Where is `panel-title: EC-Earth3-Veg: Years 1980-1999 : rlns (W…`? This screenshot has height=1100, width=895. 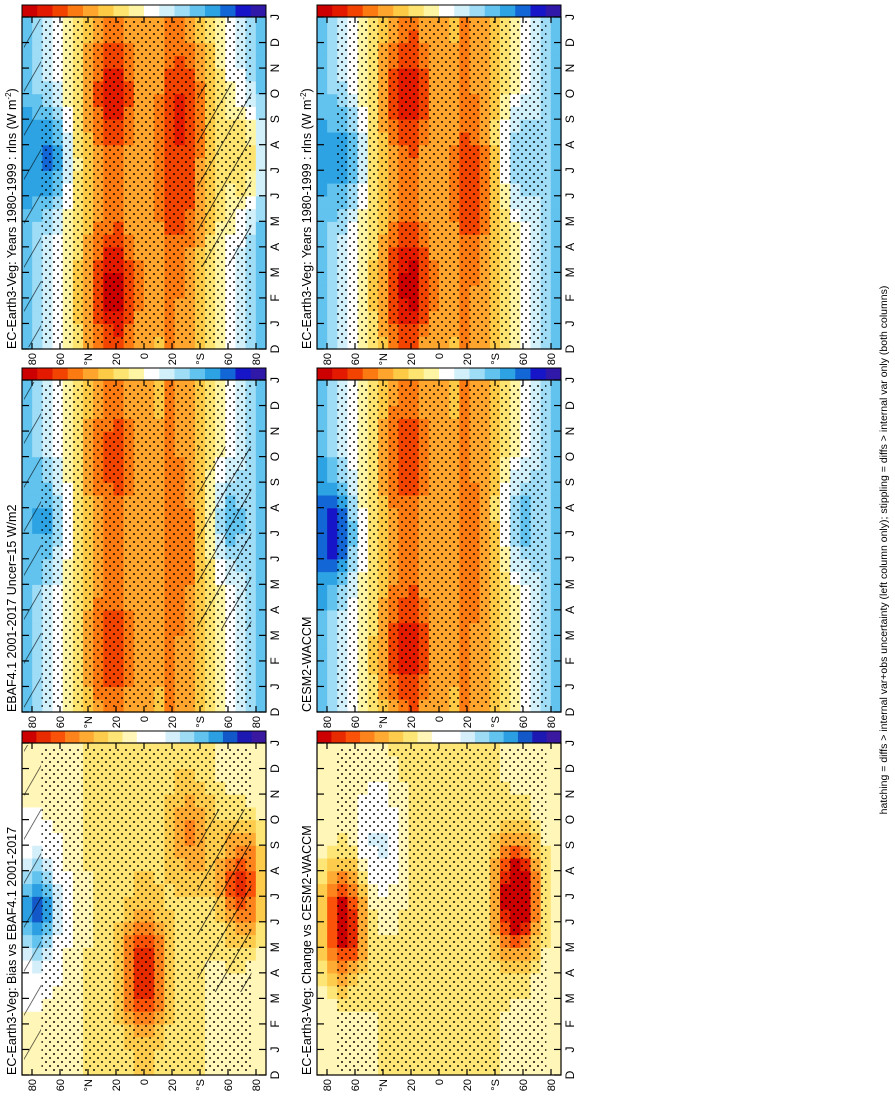 panel-title: EC-Earth3-Veg: Years 1980-1999 : rlns (W… is located at coordinates (11, 218).